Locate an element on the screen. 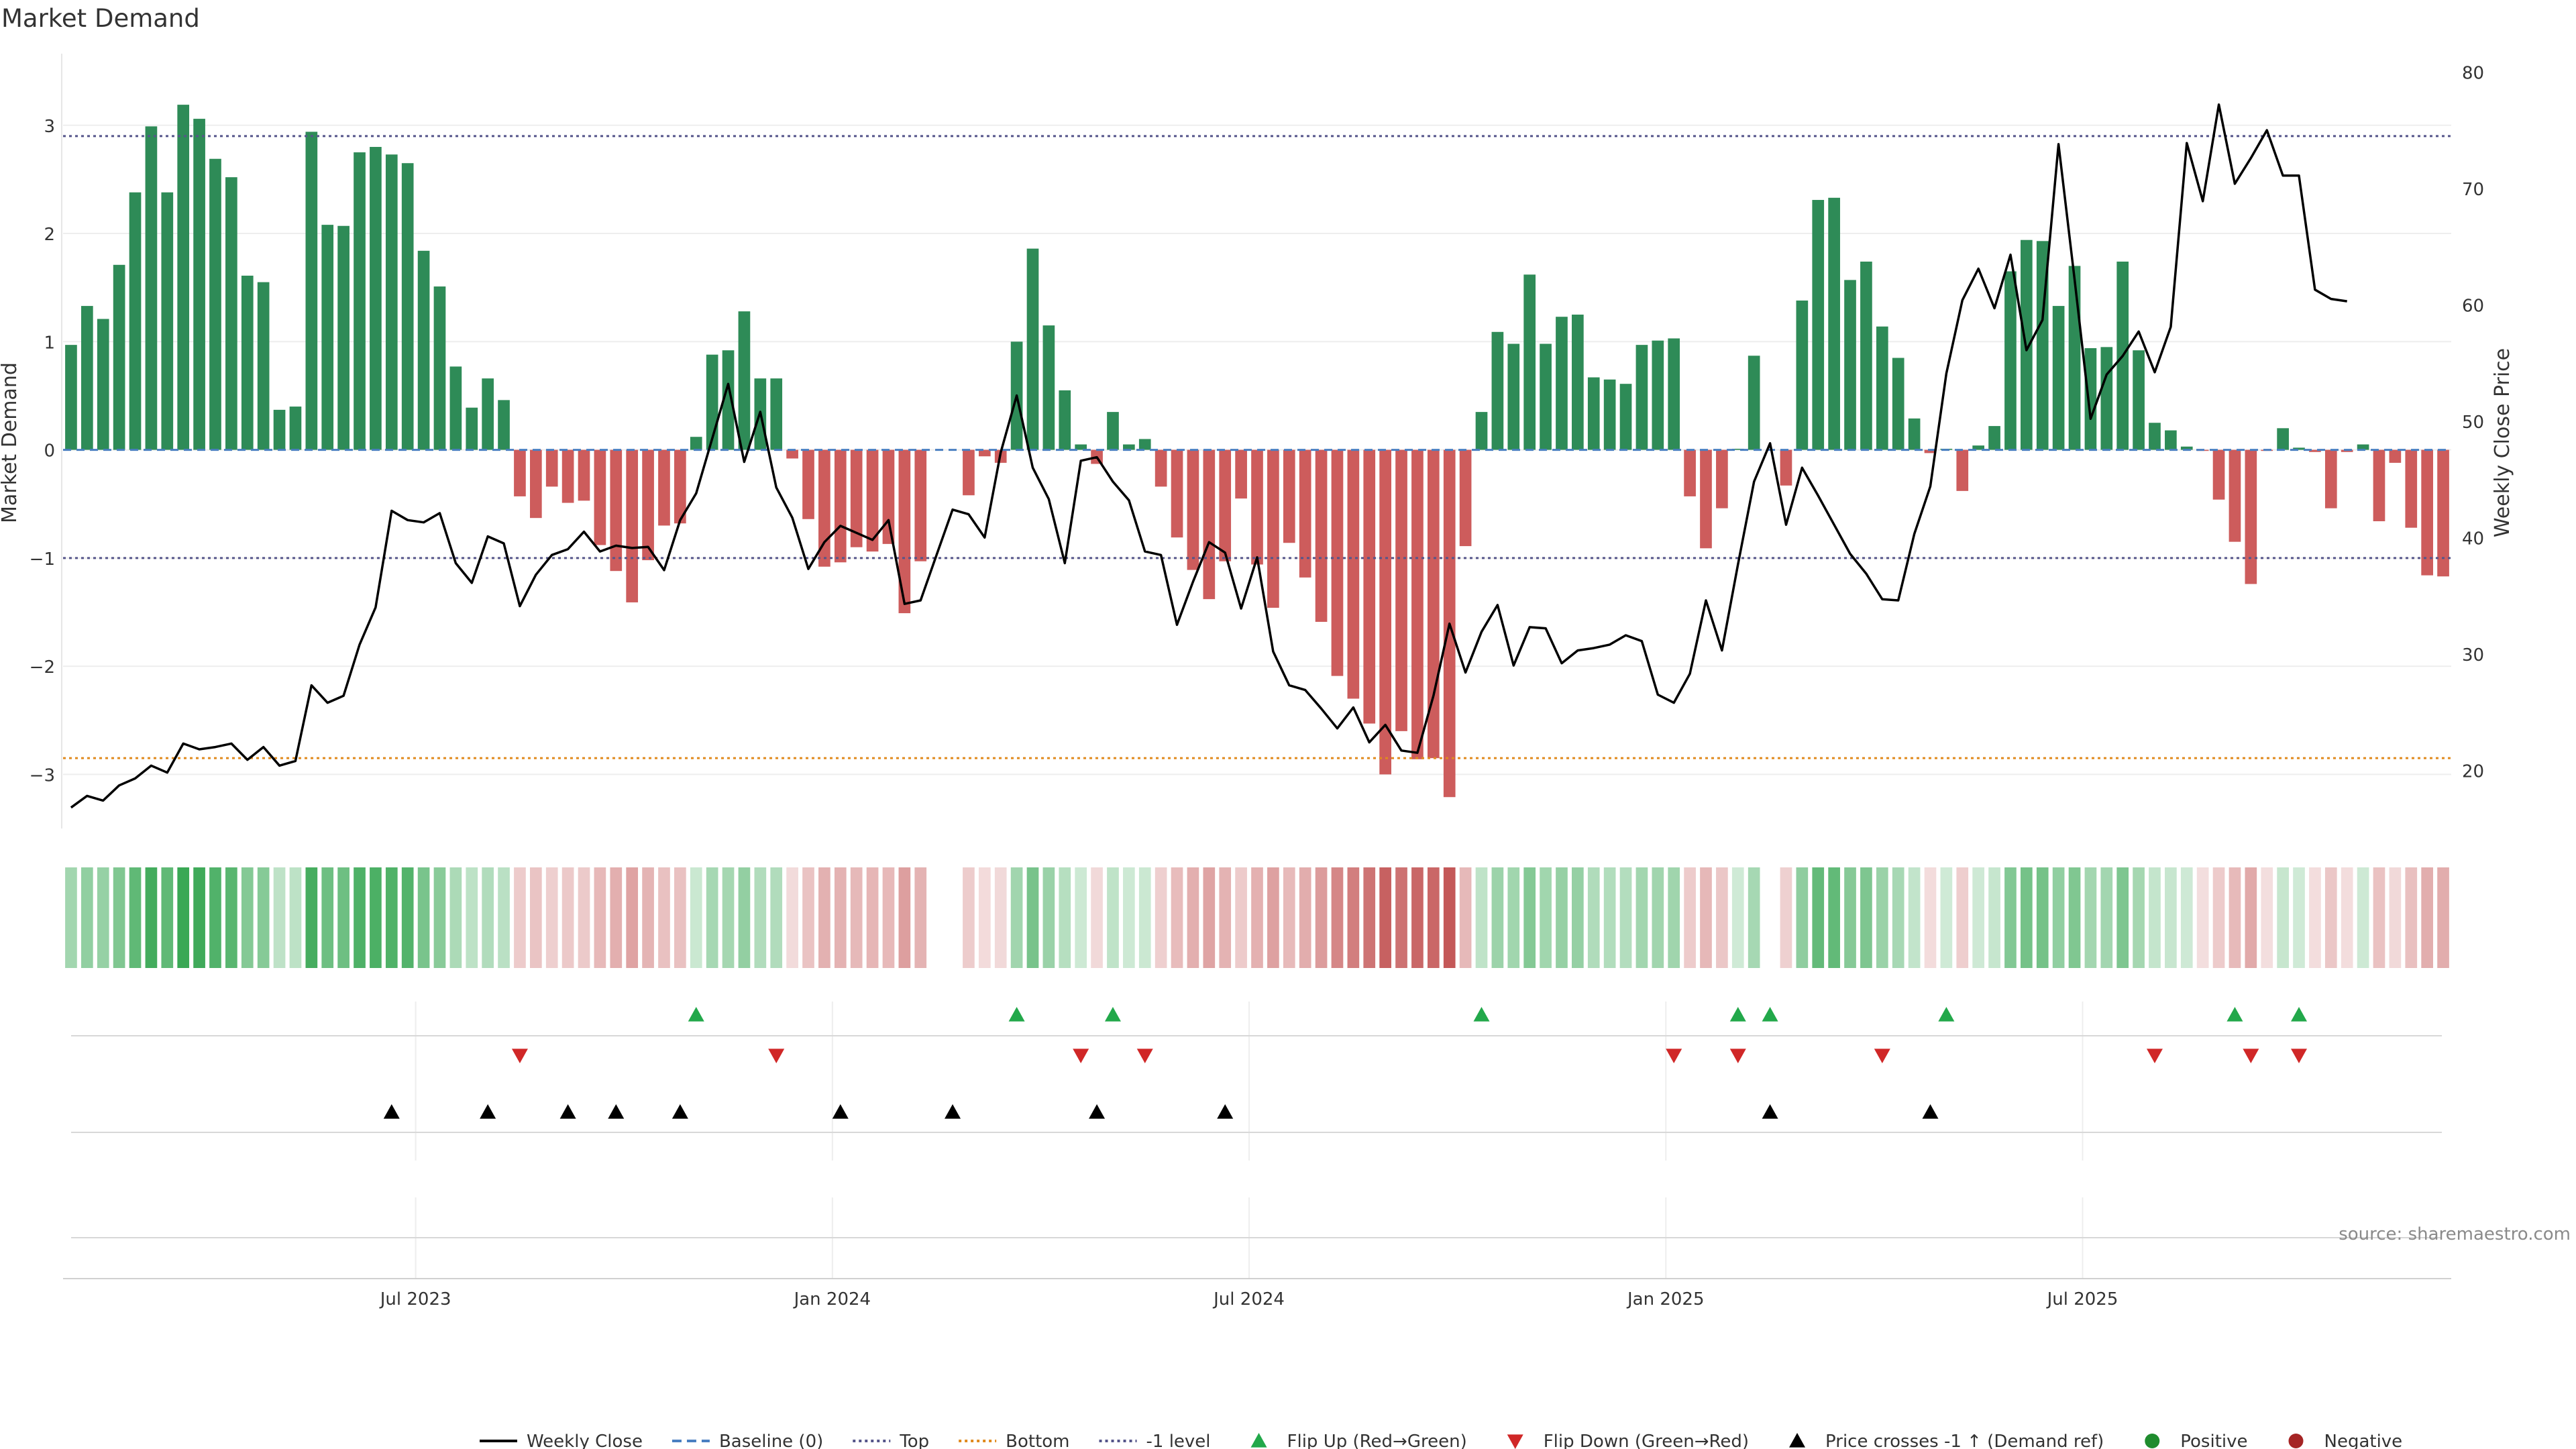 Image resolution: width=2576 pixels, height=1449 pixels. x-tick-label: Jul 2023 is located at coordinates (415, 1299).